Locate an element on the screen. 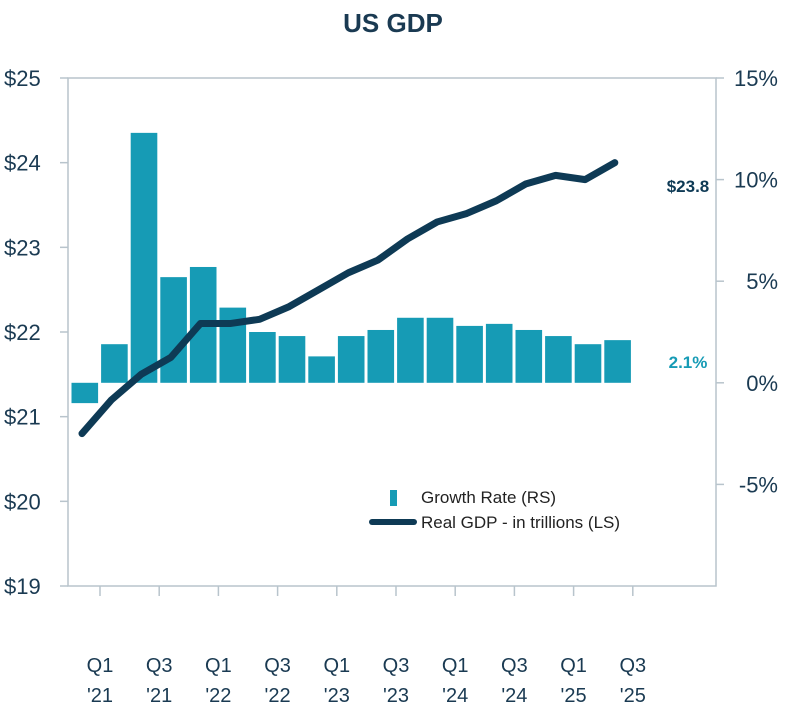 The width and height of the screenshot is (786, 727). chart-title: US GDP is located at coordinates (393, 23).